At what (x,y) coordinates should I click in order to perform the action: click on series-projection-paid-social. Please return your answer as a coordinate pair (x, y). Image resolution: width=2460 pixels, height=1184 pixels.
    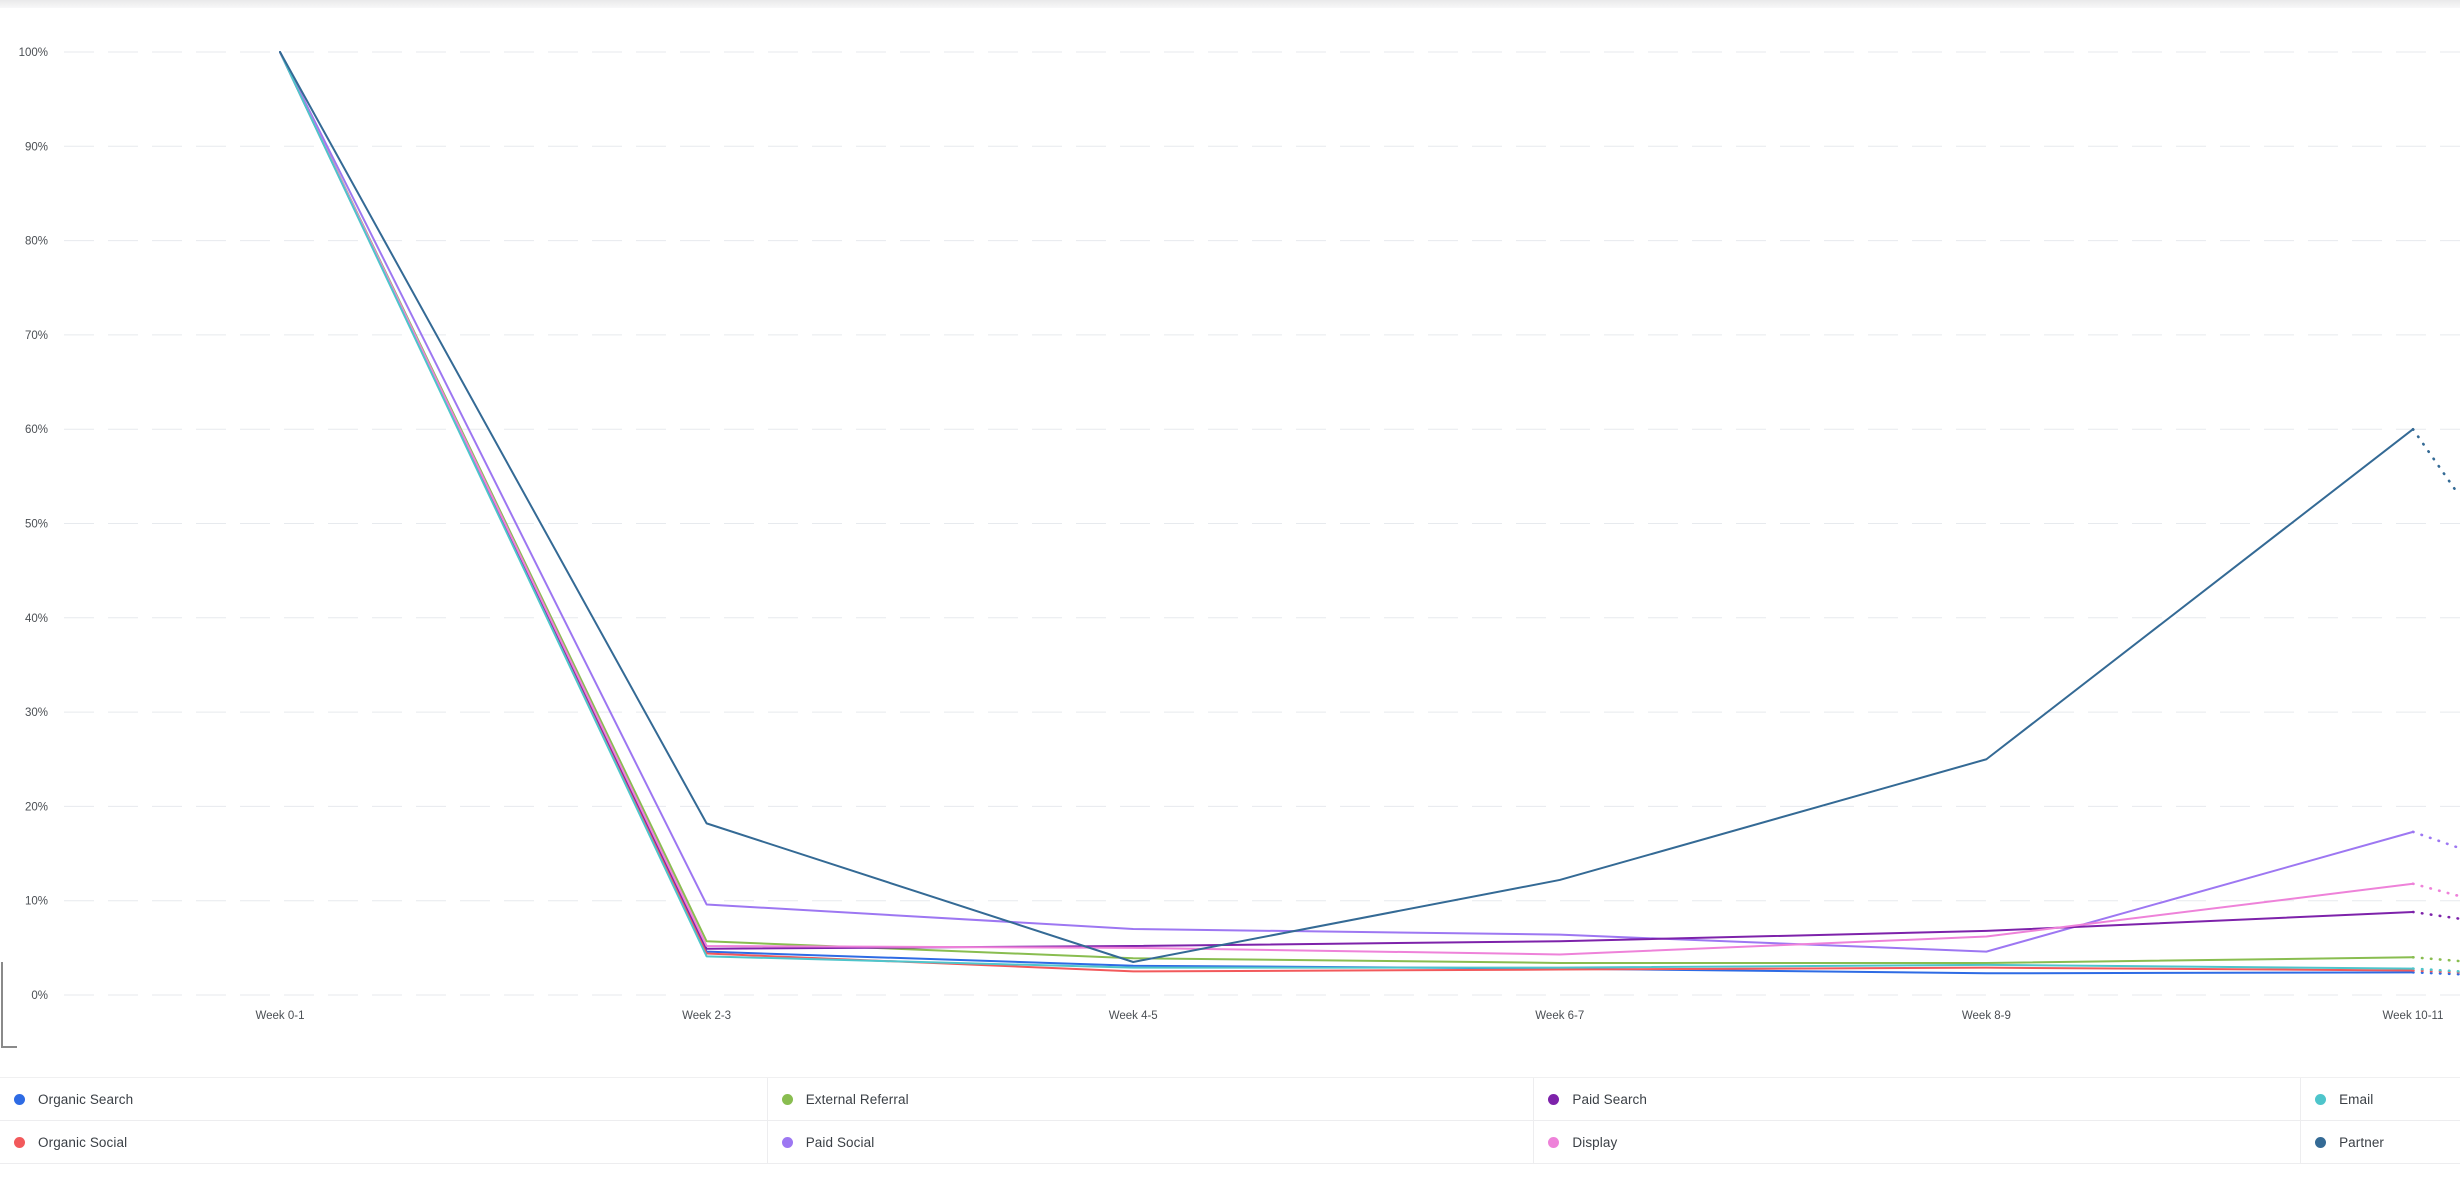
    Looking at the image, I should click on (2435, 840).